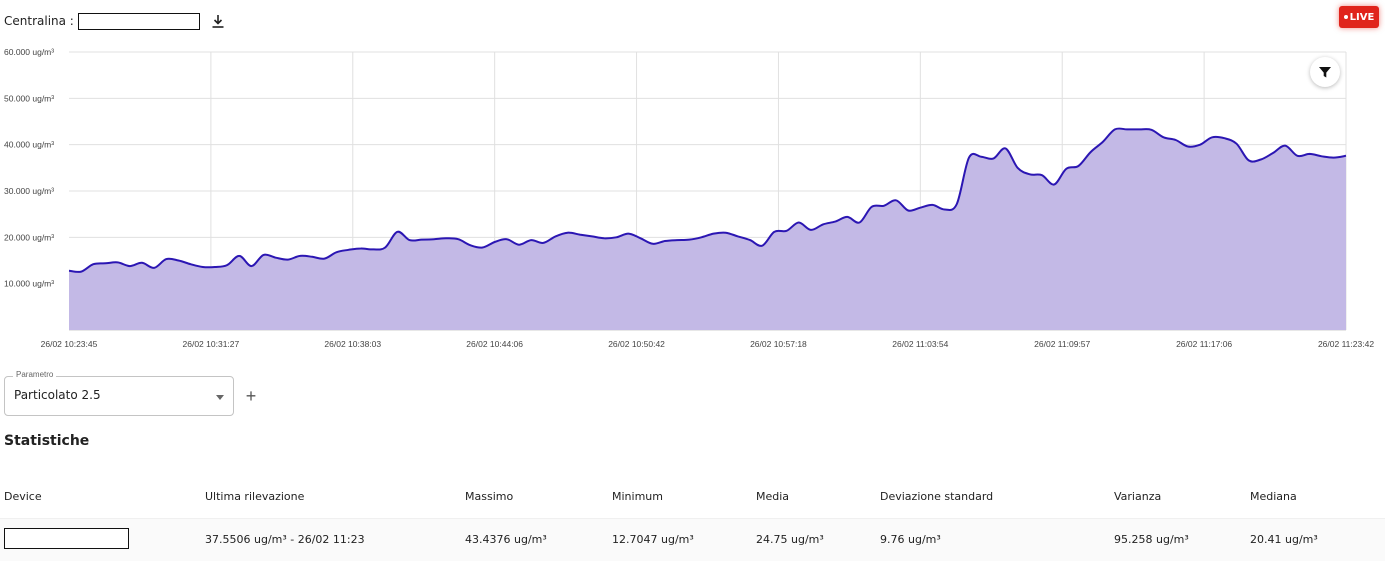 Image resolution: width=1385 pixels, height=563 pixels. What do you see at coordinates (57, 395) in the screenshot?
I see `parametro-value: Particolato 2.5` at bounding box center [57, 395].